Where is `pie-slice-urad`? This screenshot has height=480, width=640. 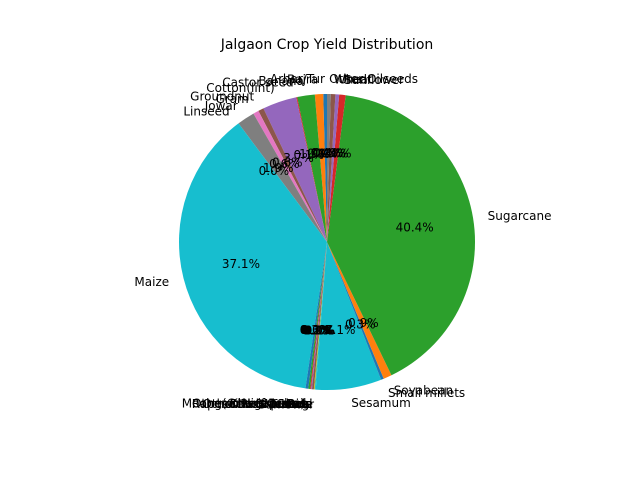
pie-slice-urad is located at coordinates (333, 168).